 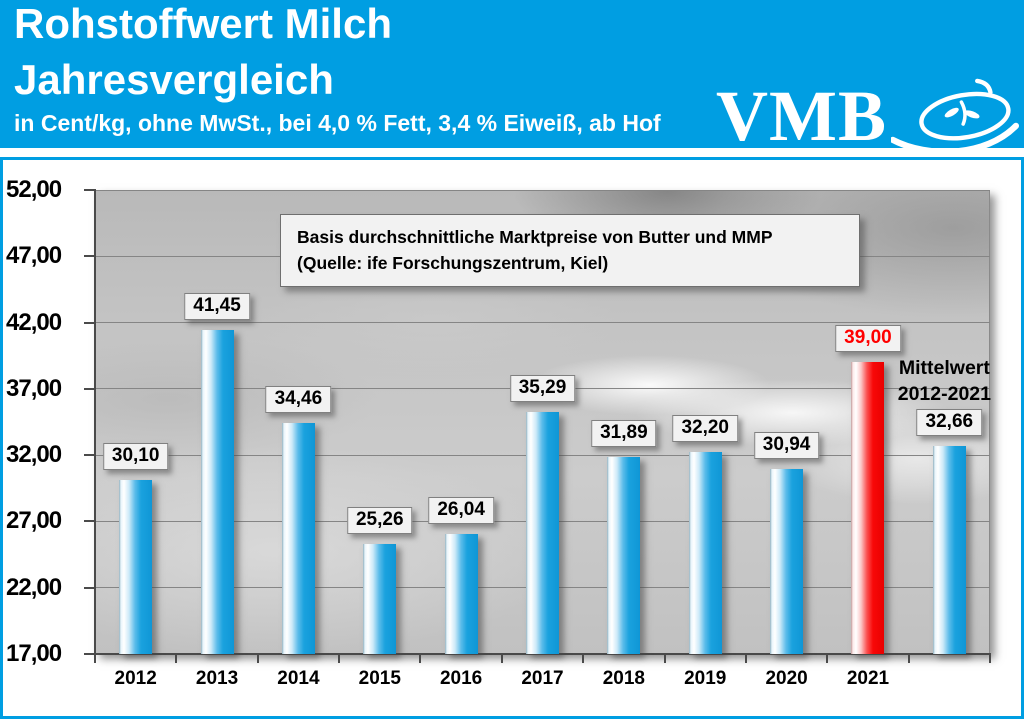 I want to click on x-axis-label: 2013, so click(x=217, y=678).